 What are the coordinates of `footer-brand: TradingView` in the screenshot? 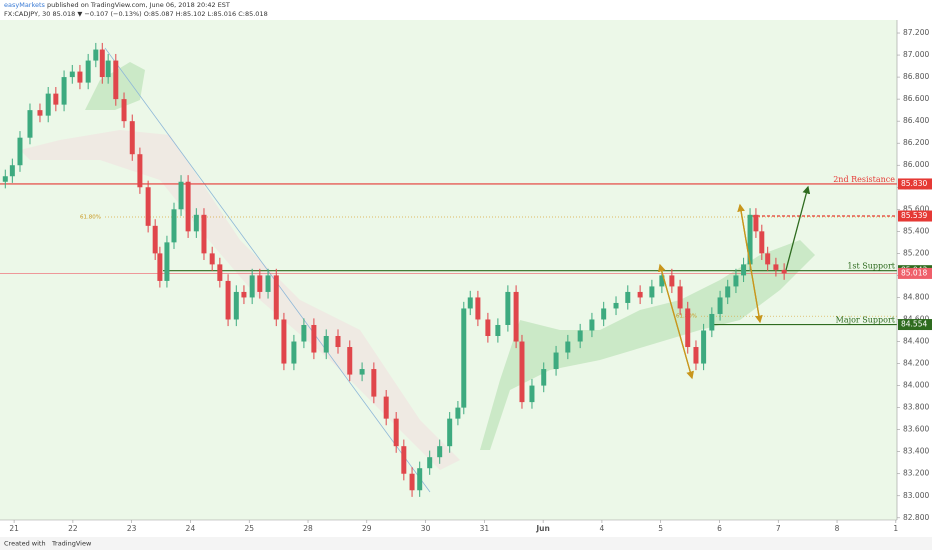 It's located at (71, 544).